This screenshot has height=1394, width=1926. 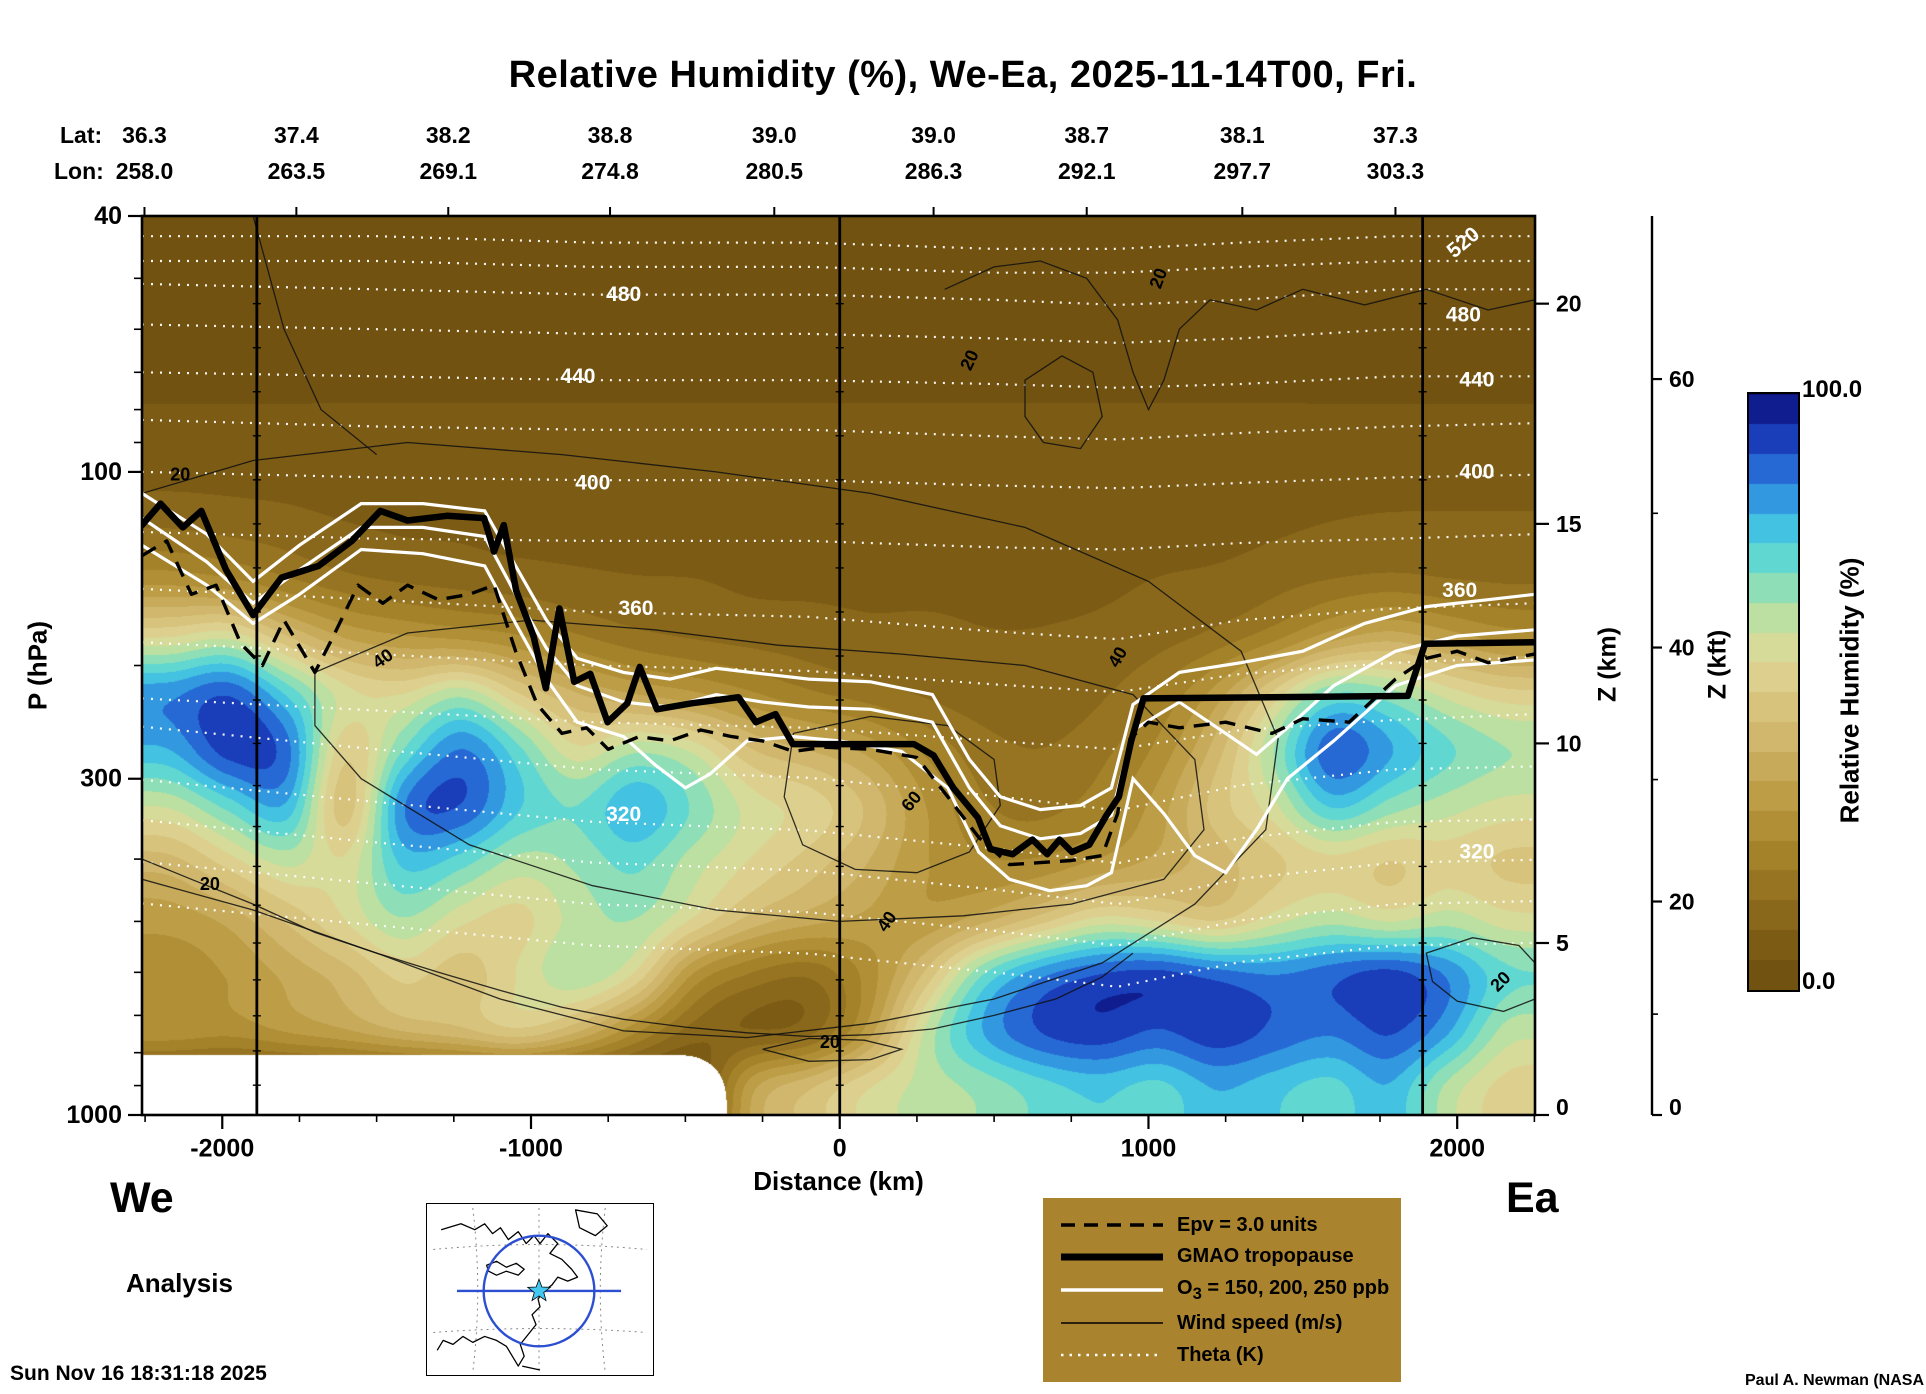 I want to click on legend-label: Epv = 3.0 units, so click(x=1247, y=1224).